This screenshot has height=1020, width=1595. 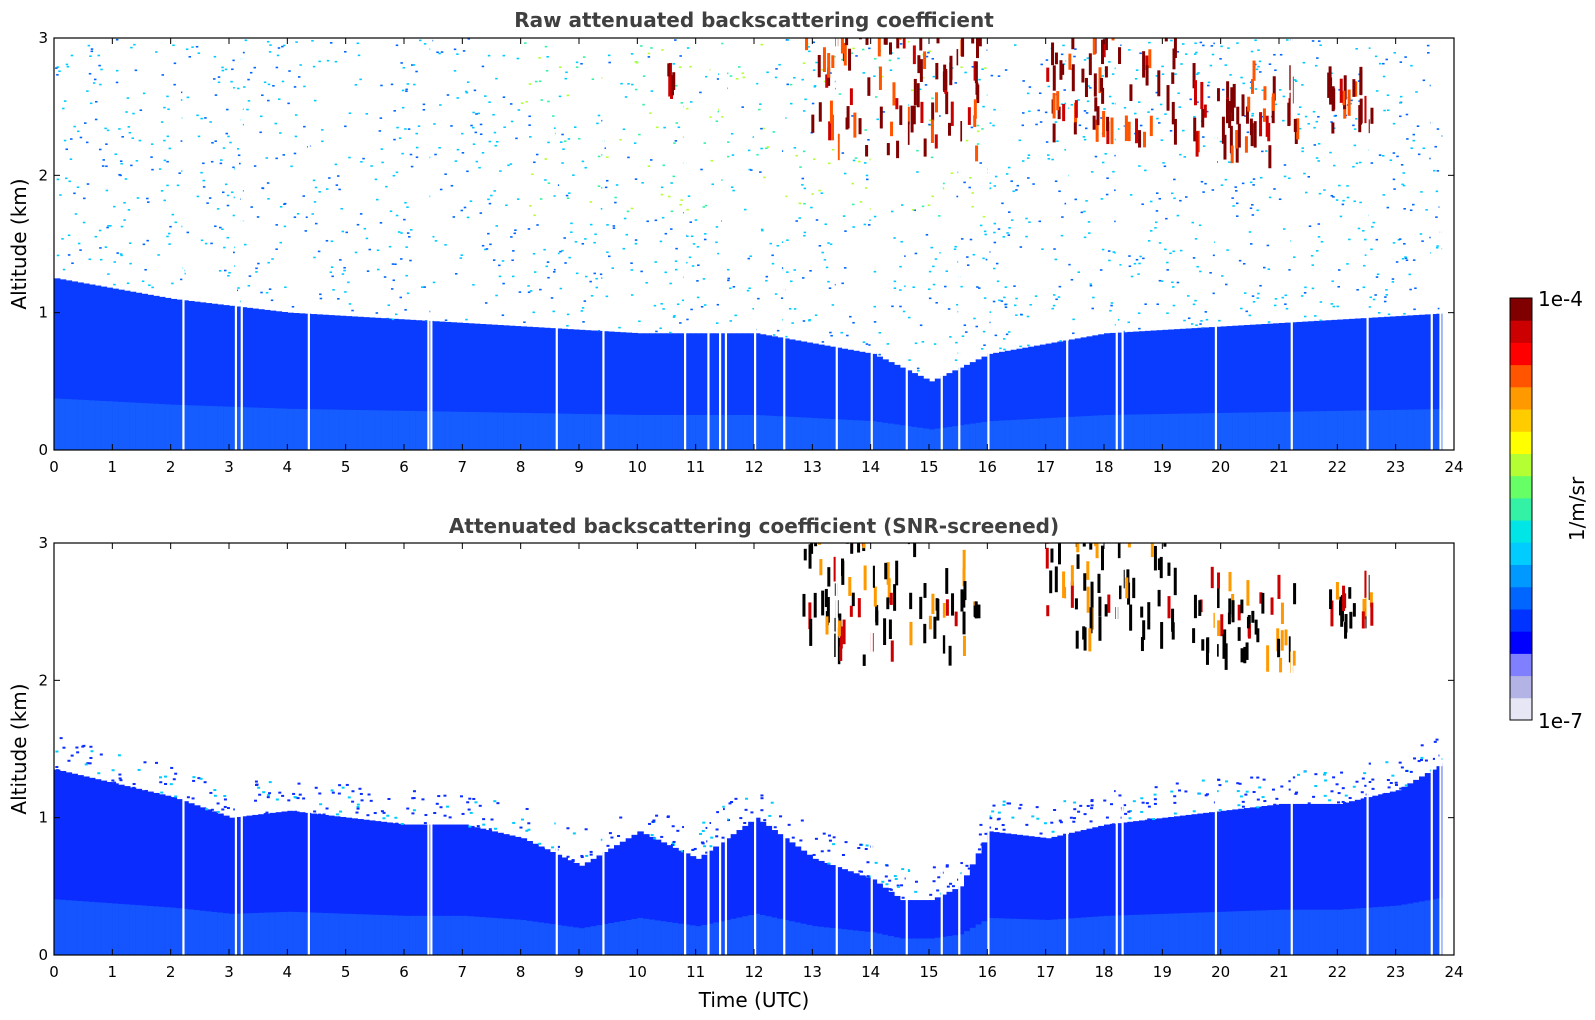 What do you see at coordinates (1216, 244) in the screenshot?
I see `data-gap` at bounding box center [1216, 244].